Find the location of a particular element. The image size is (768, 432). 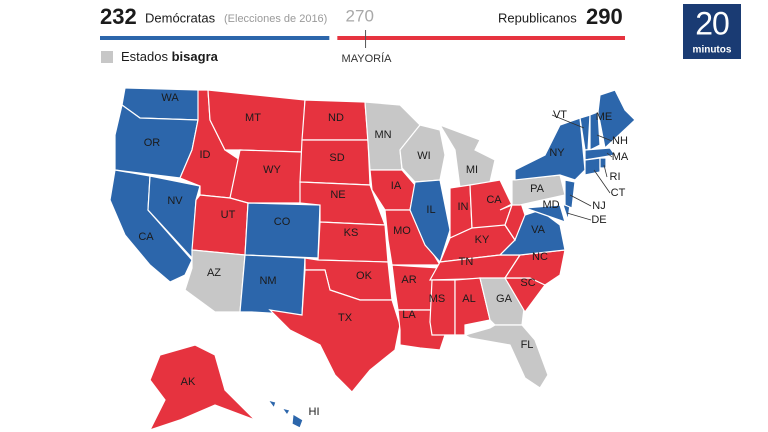

state-label: NJ is located at coordinates (598, 206).